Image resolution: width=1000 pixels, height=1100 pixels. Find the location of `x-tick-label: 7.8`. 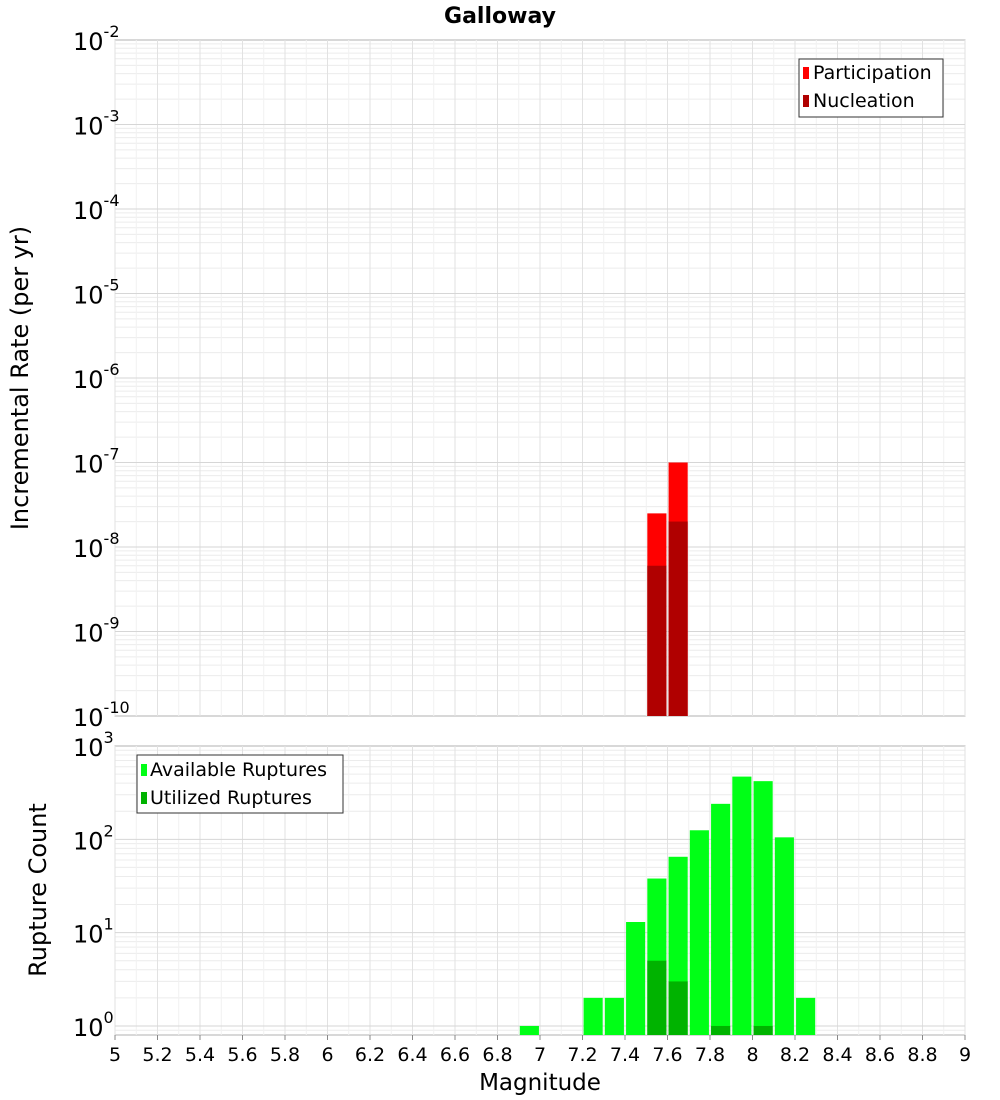

x-tick-label: 7.8 is located at coordinates (710, 1055).